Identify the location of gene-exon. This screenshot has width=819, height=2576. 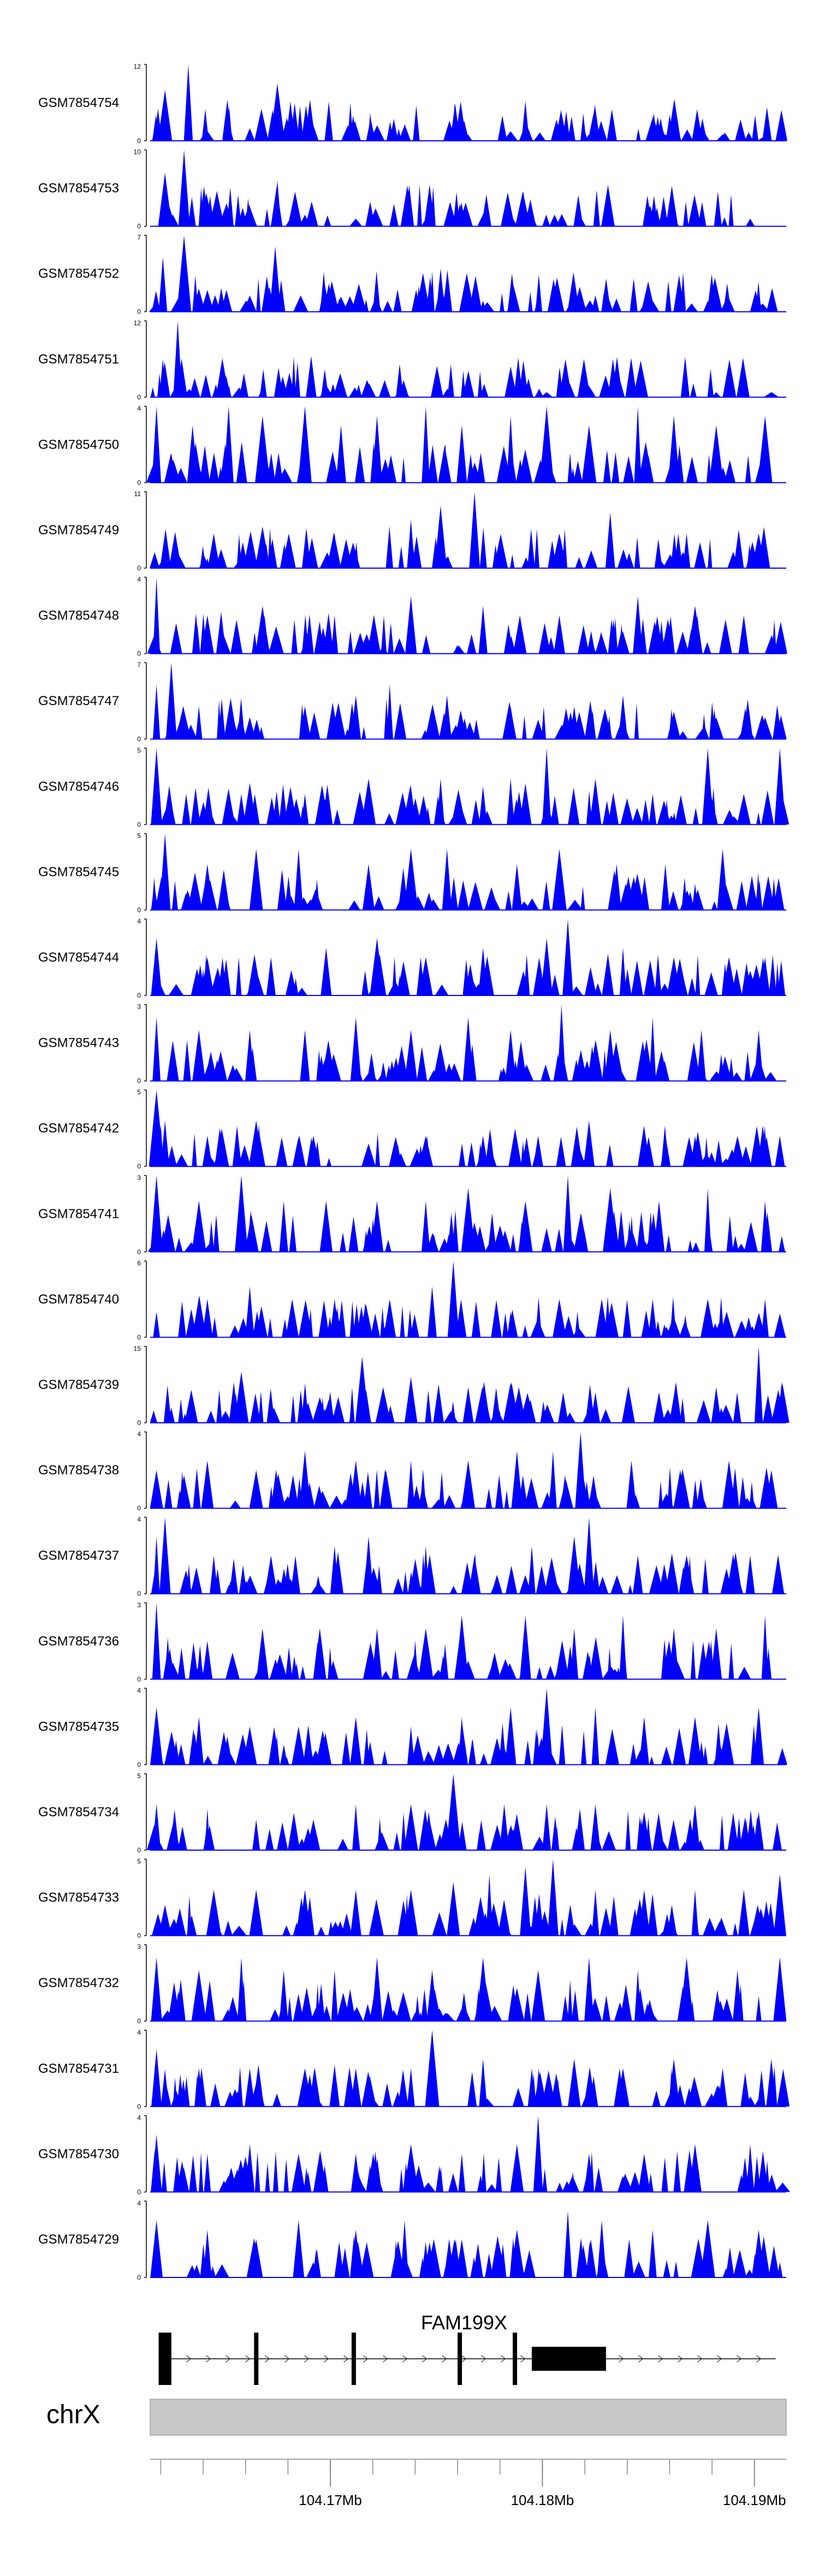
(515, 2359).